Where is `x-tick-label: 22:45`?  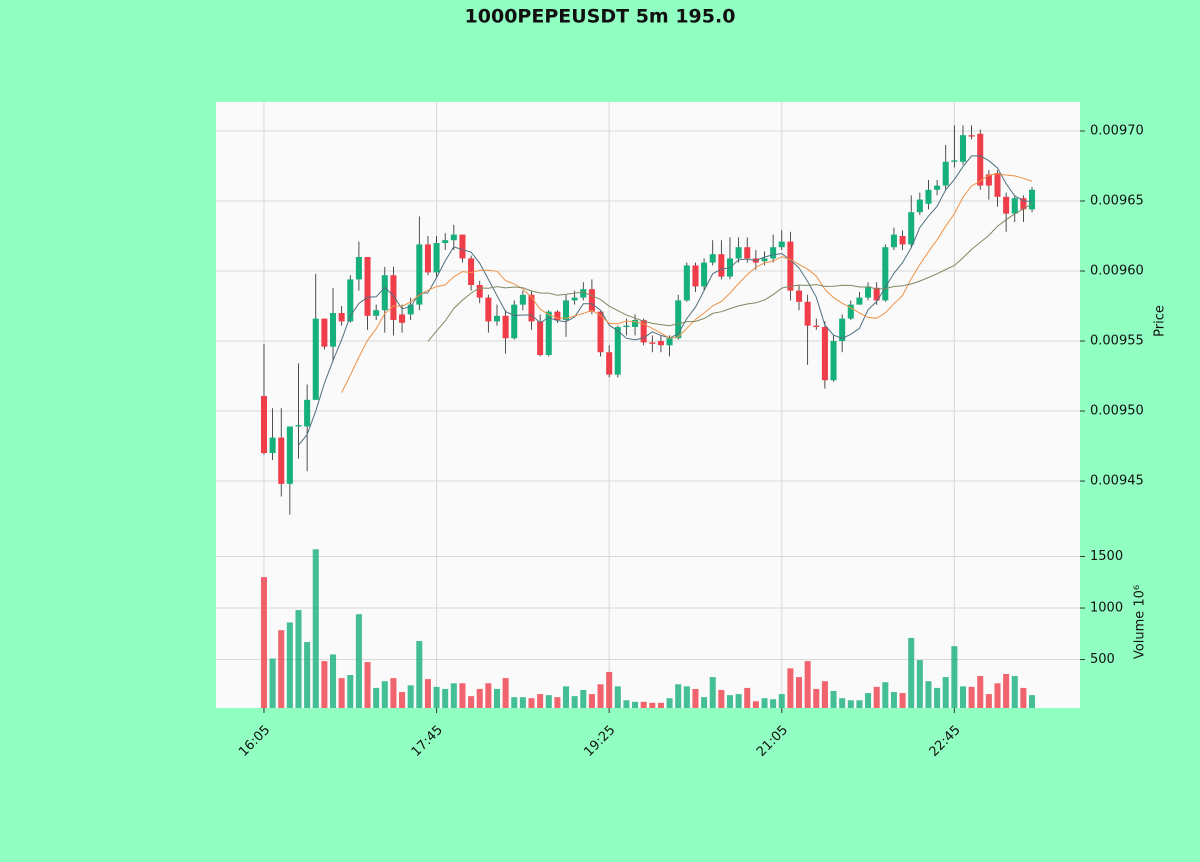
x-tick-label: 22:45 is located at coordinates (945, 741).